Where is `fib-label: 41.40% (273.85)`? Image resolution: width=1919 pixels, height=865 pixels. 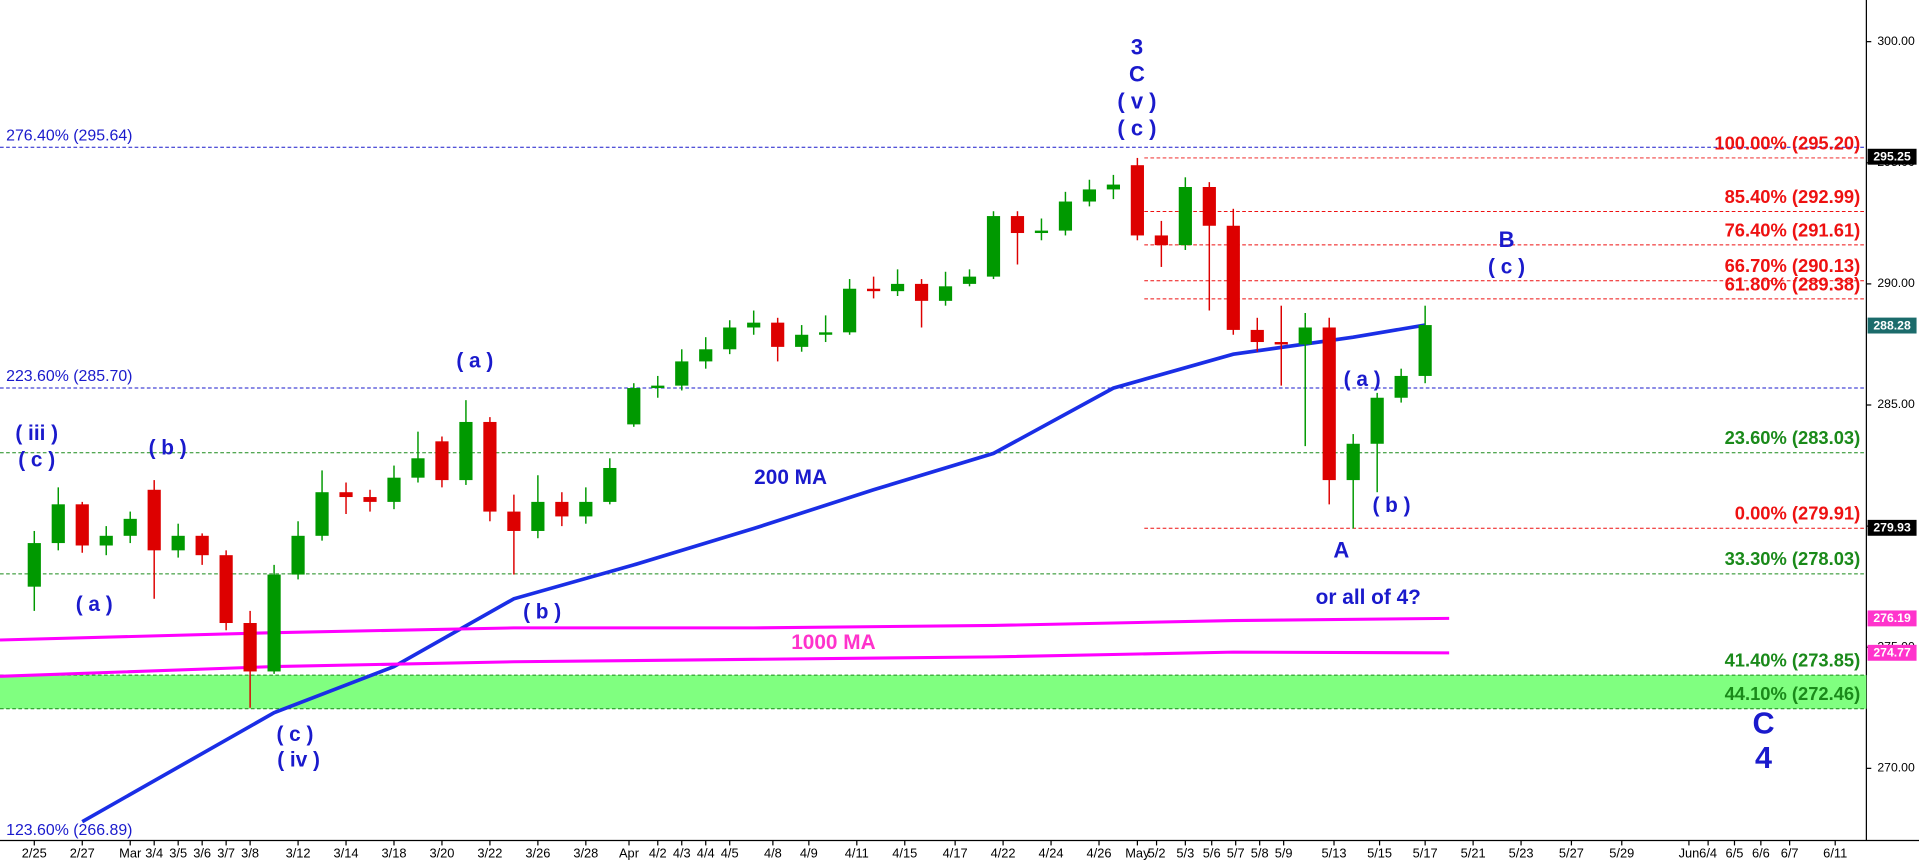 fib-label: 41.40% (273.85) is located at coordinates (1793, 659).